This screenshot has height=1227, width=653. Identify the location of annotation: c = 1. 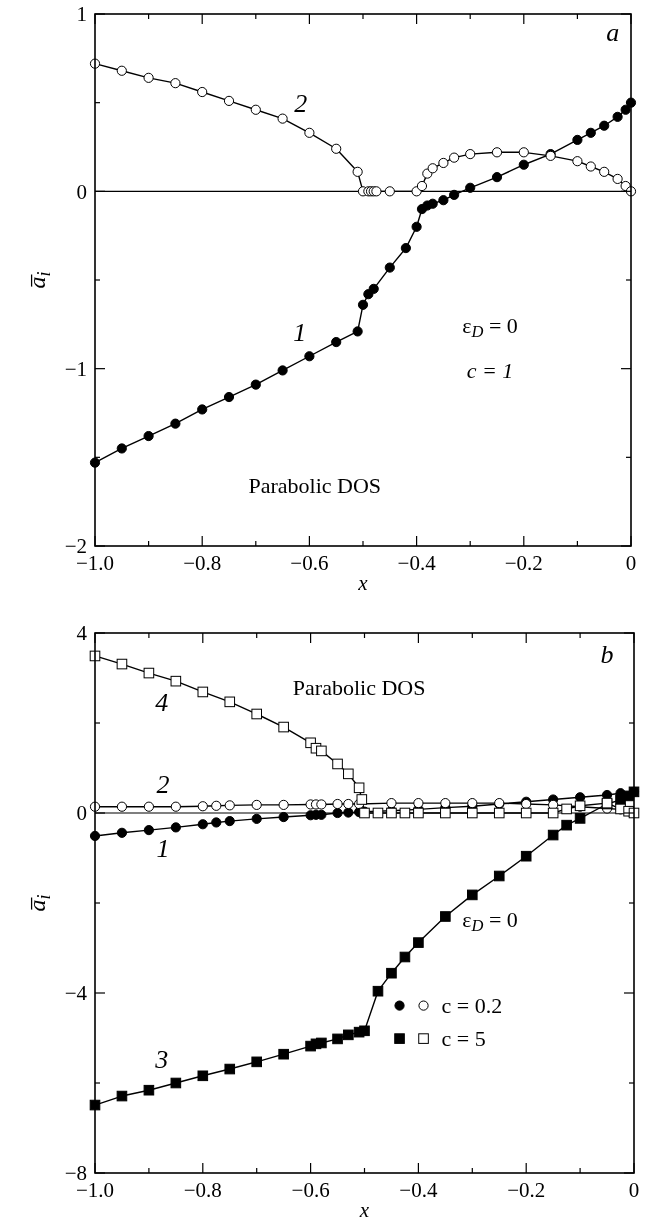
(490, 371).